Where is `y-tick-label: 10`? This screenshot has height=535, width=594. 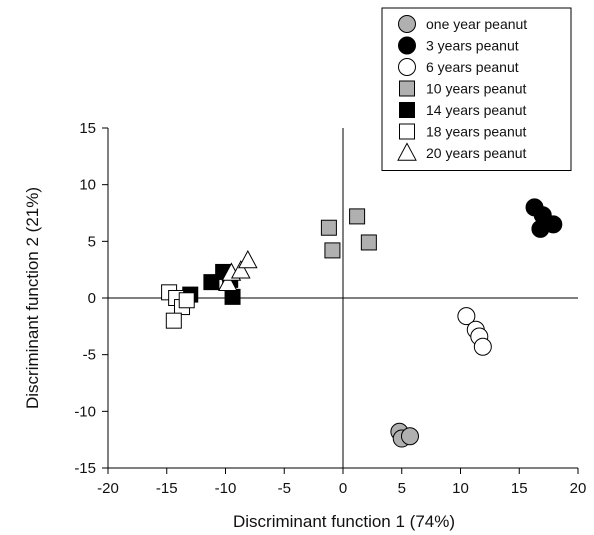
y-tick-label: 10 is located at coordinates (87, 185).